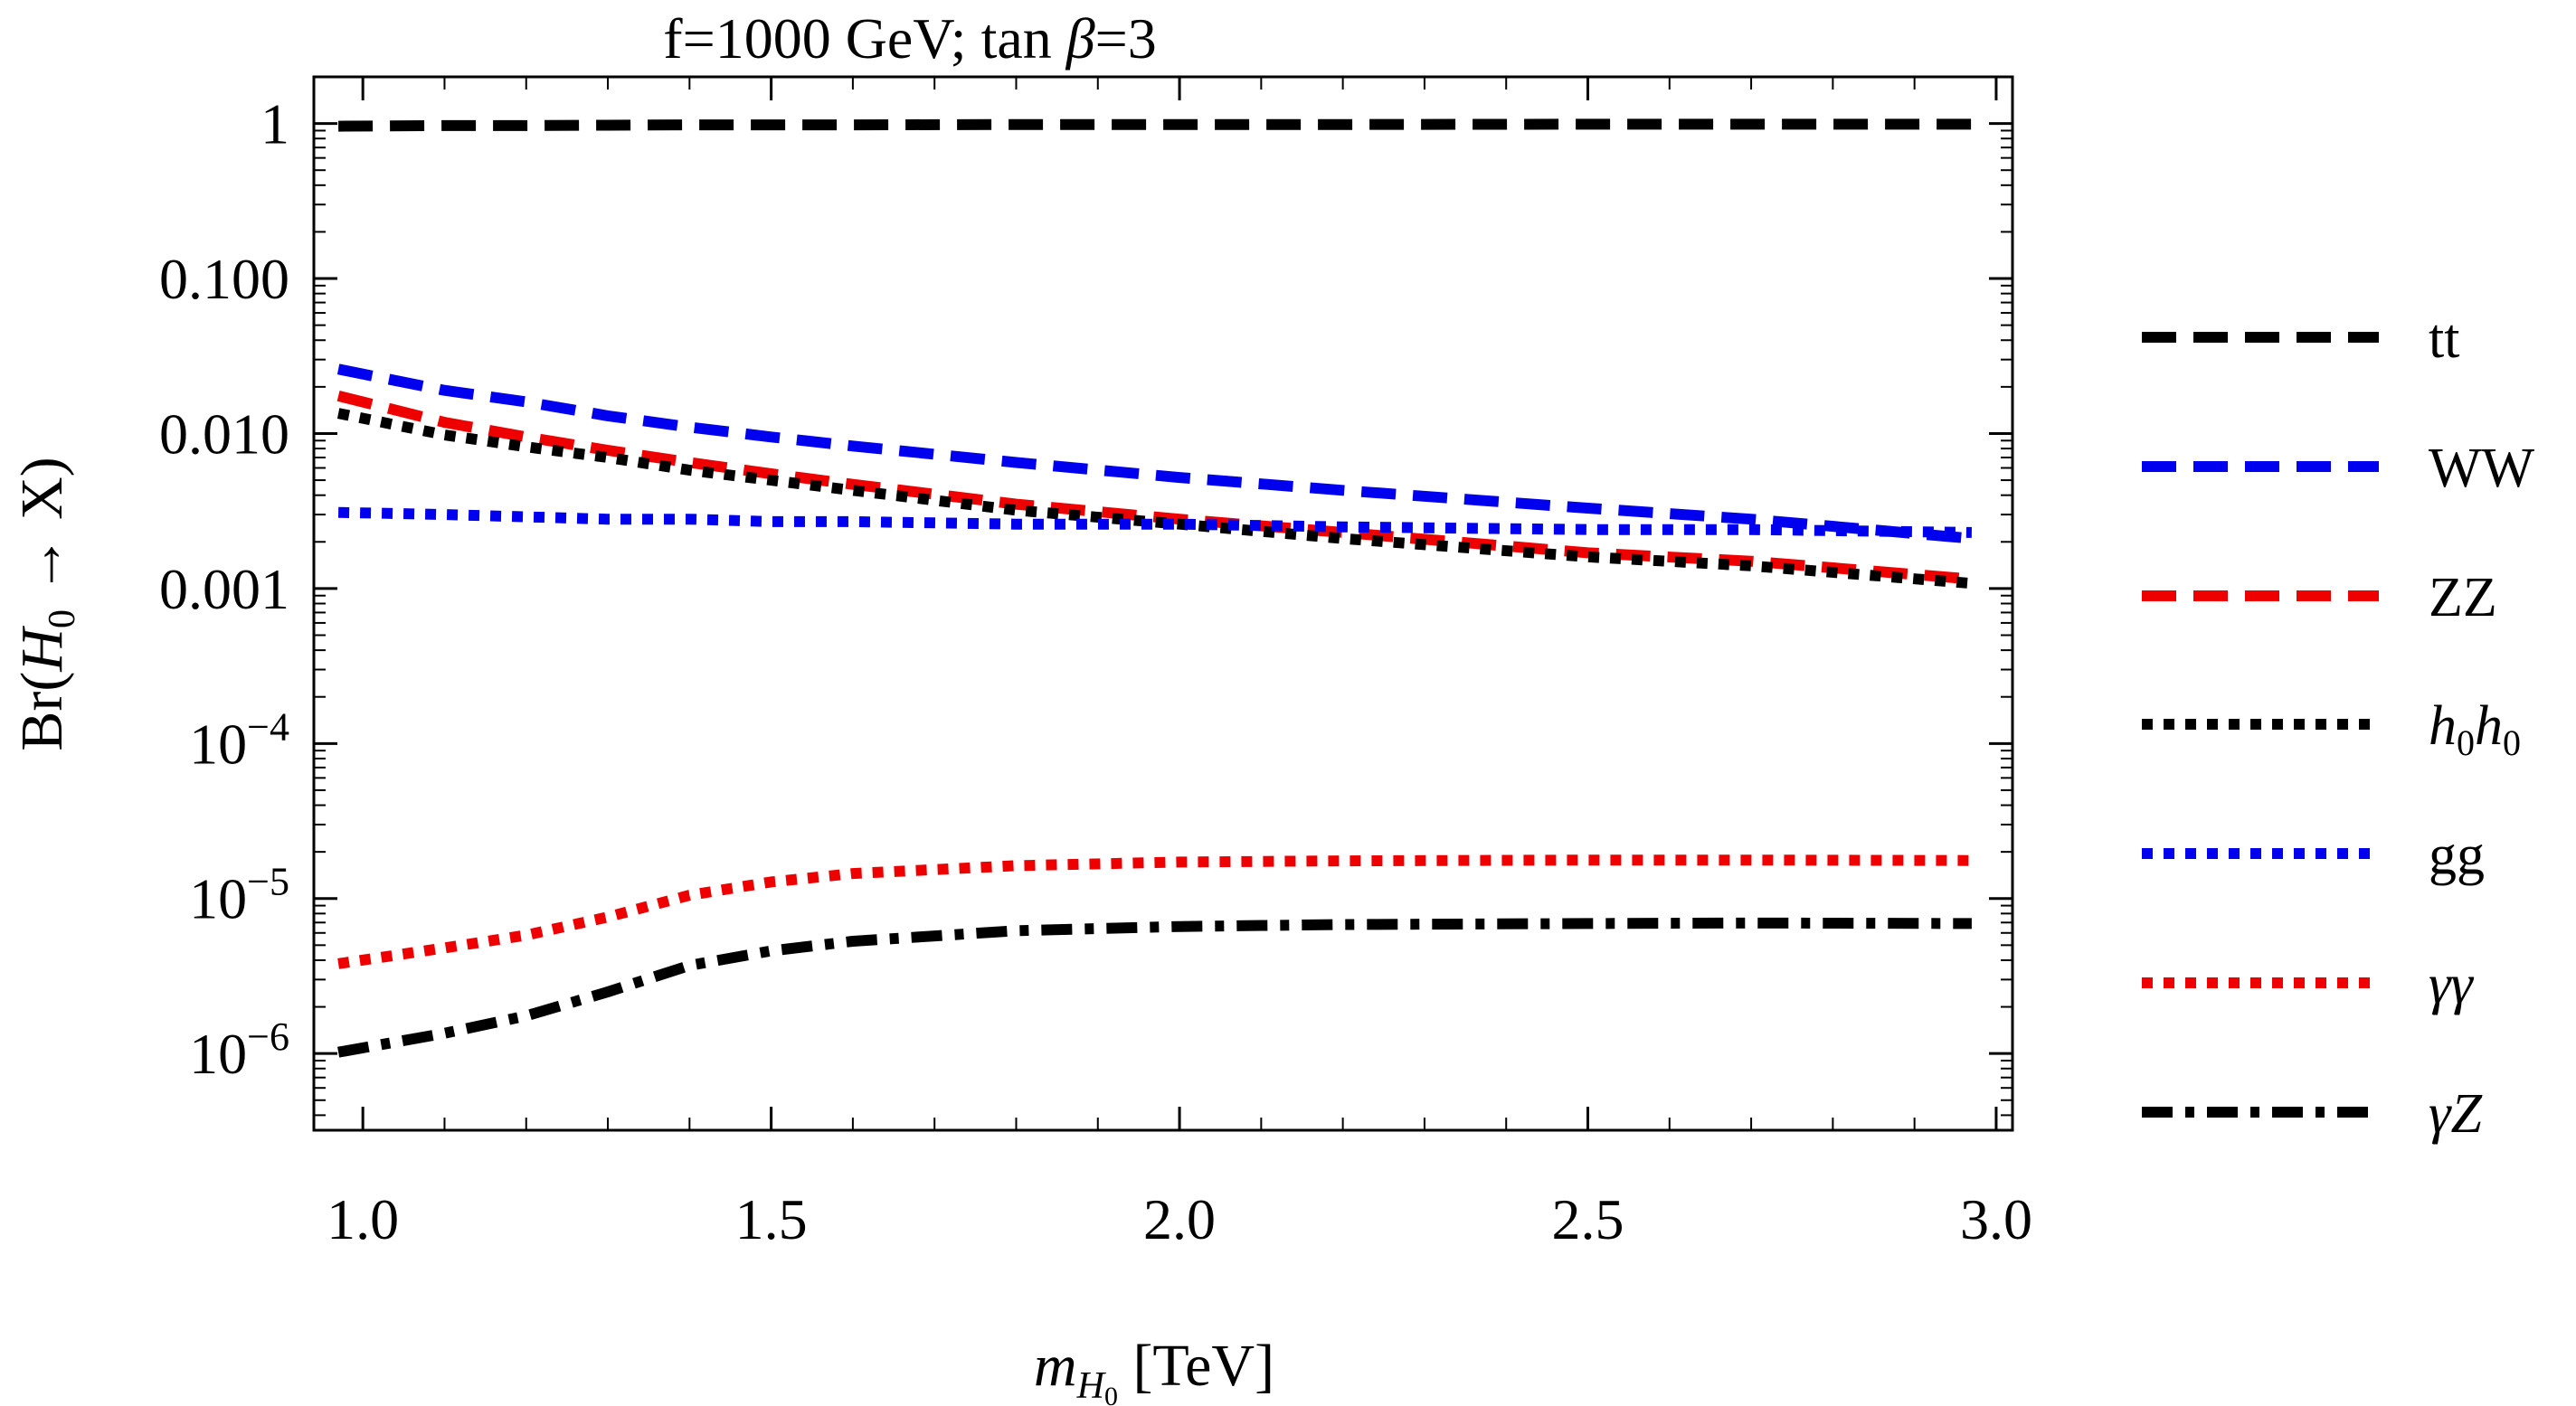 This screenshot has width=2576, height=1406. I want to click on series-zz, so click(1154, 488).